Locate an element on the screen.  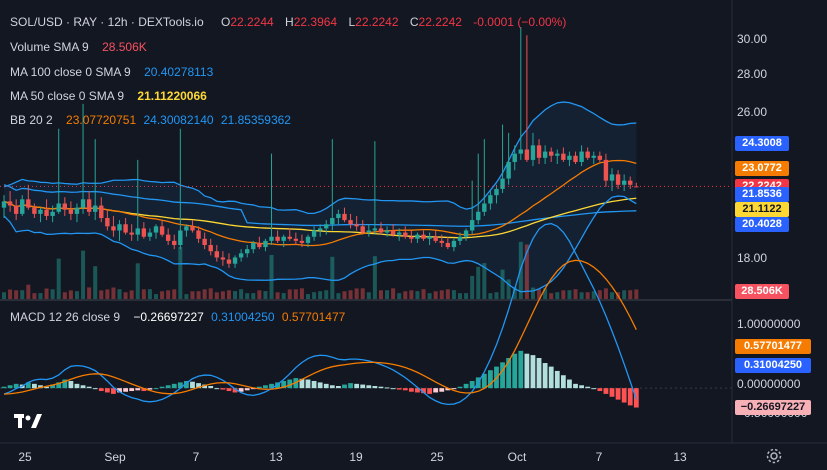
ma100-legend: MA 100 close 0 SMA 9 20.40278113 is located at coordinates (113, 72).